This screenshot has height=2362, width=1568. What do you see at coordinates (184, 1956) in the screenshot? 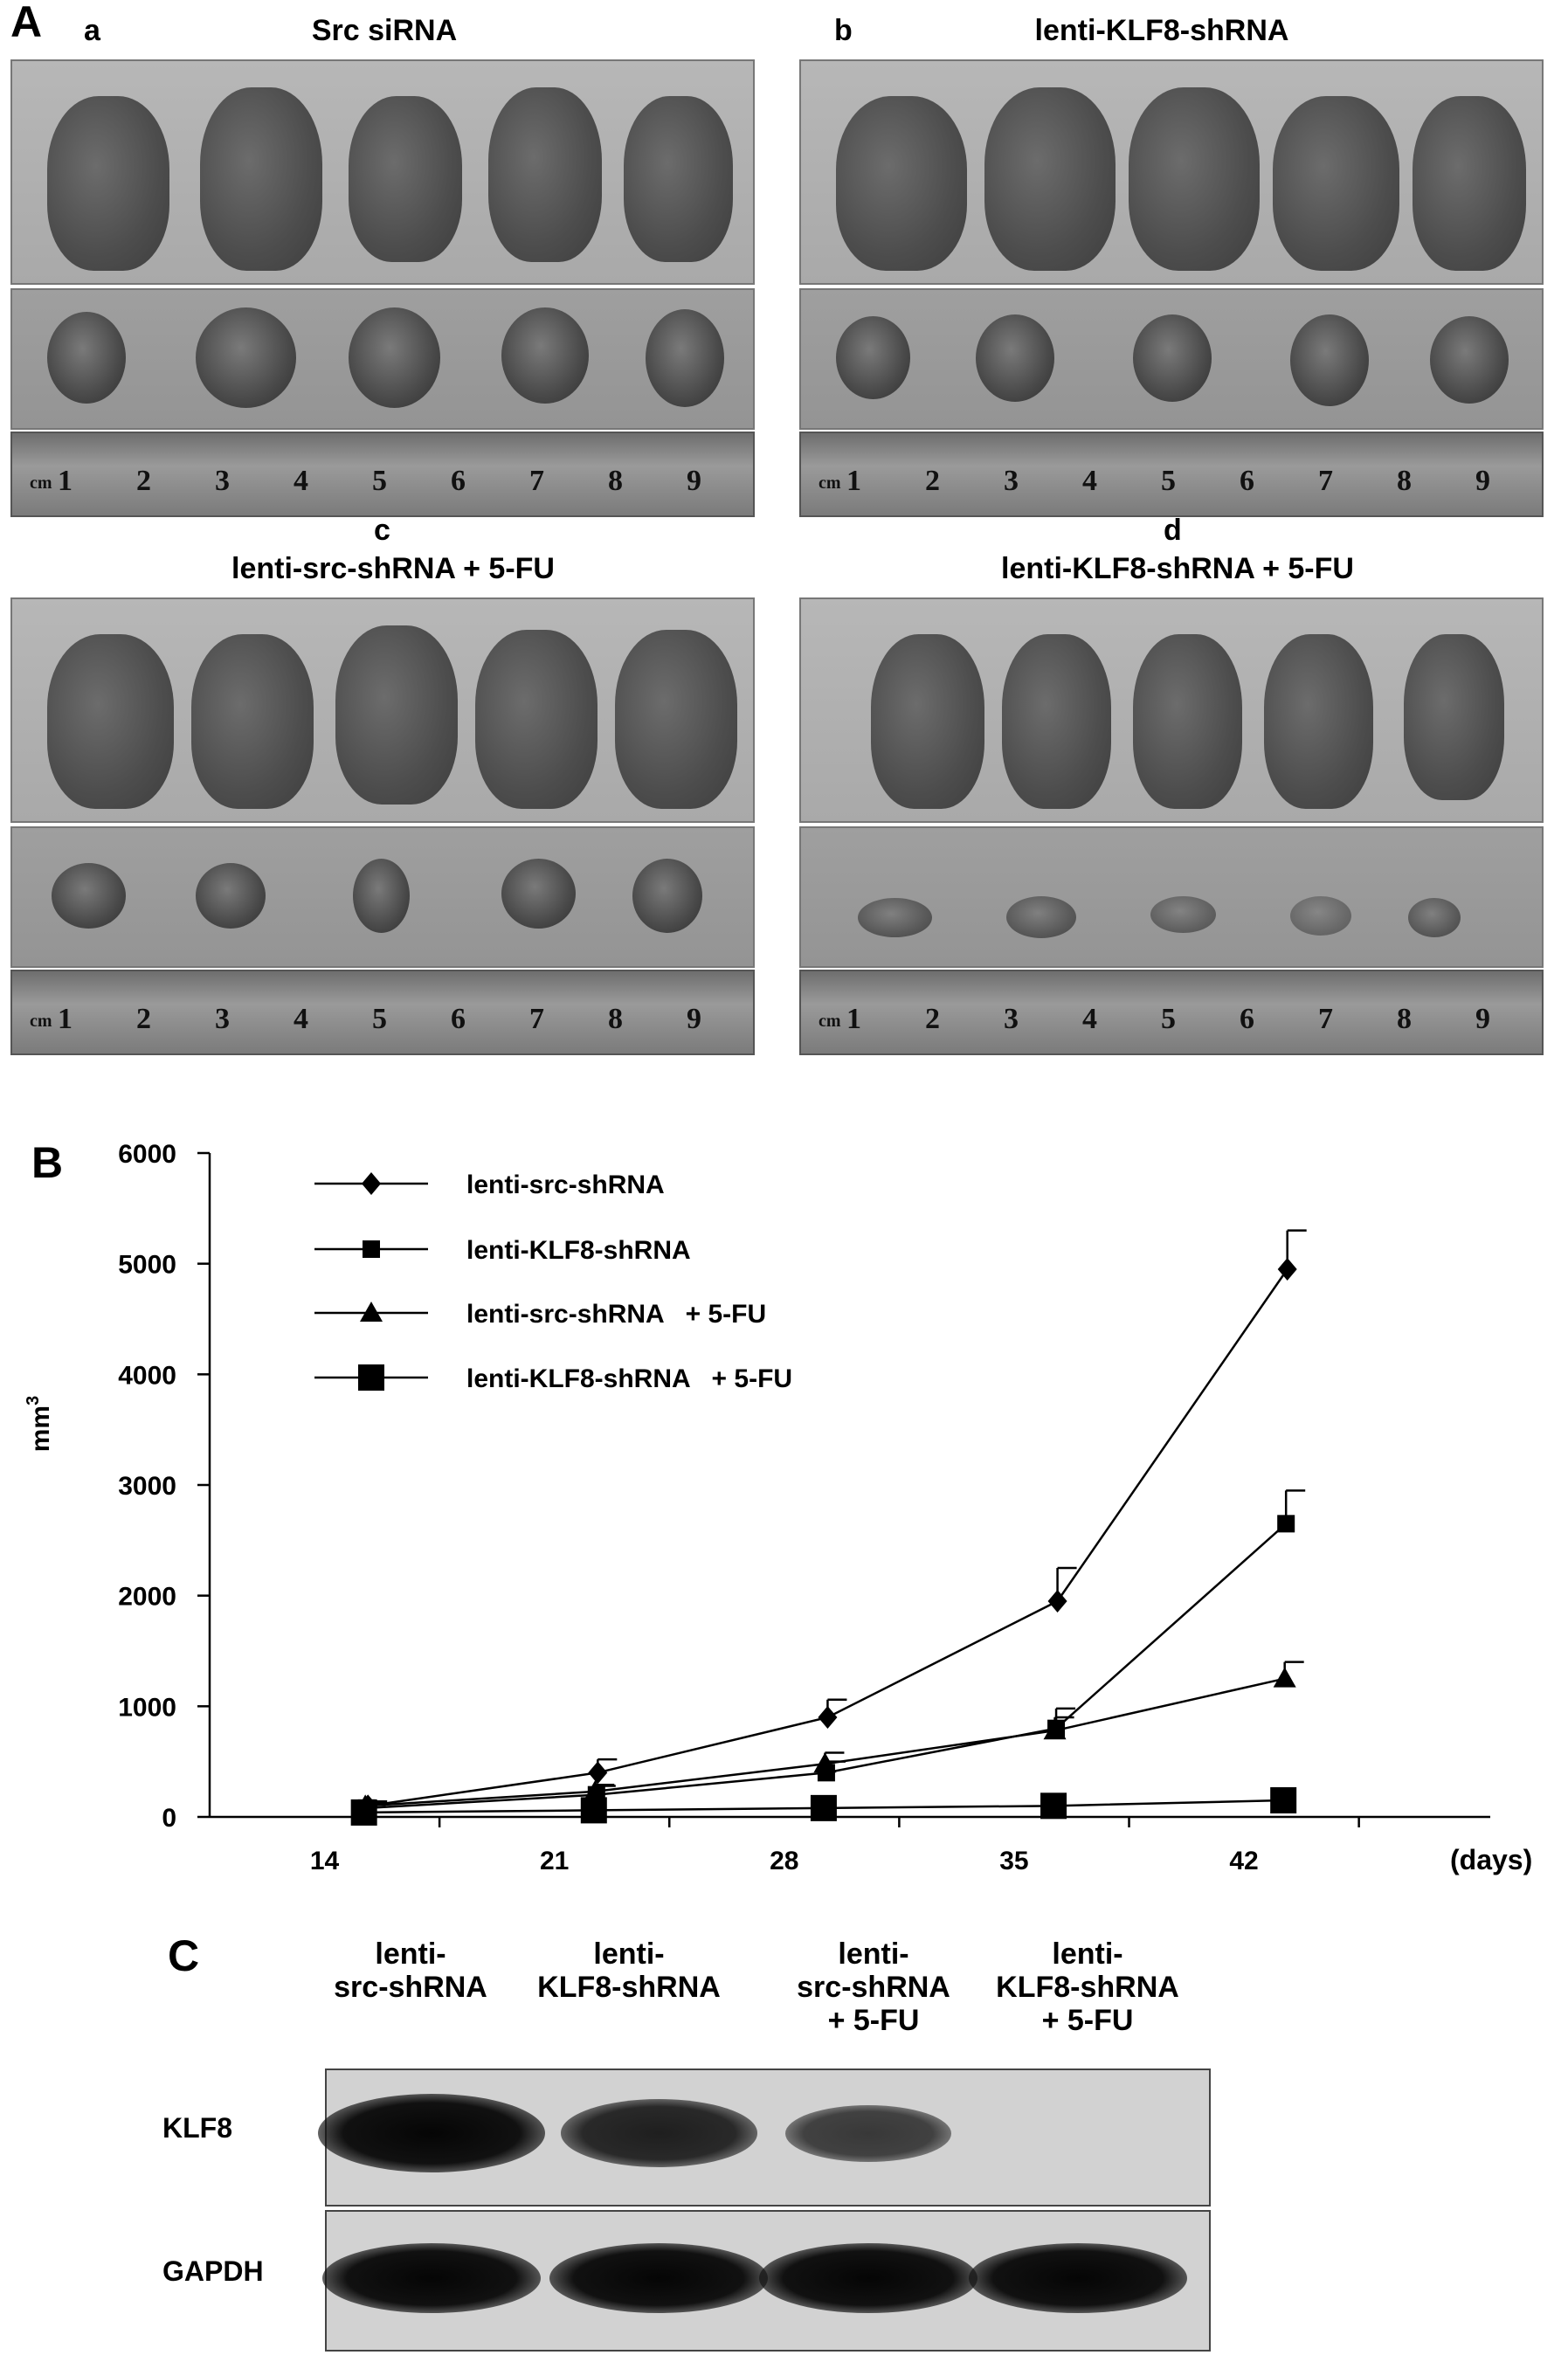
I see `panel-c-letter: C` at bounding box center [184, 1956].